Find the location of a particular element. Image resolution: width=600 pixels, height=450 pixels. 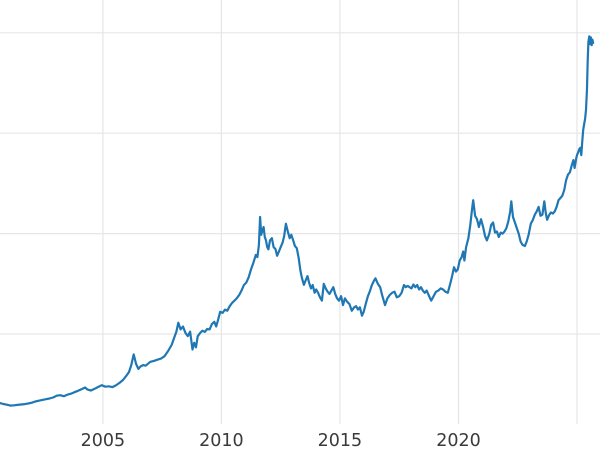

x-tick-label: 2015 is located at coordinates (340, 440).